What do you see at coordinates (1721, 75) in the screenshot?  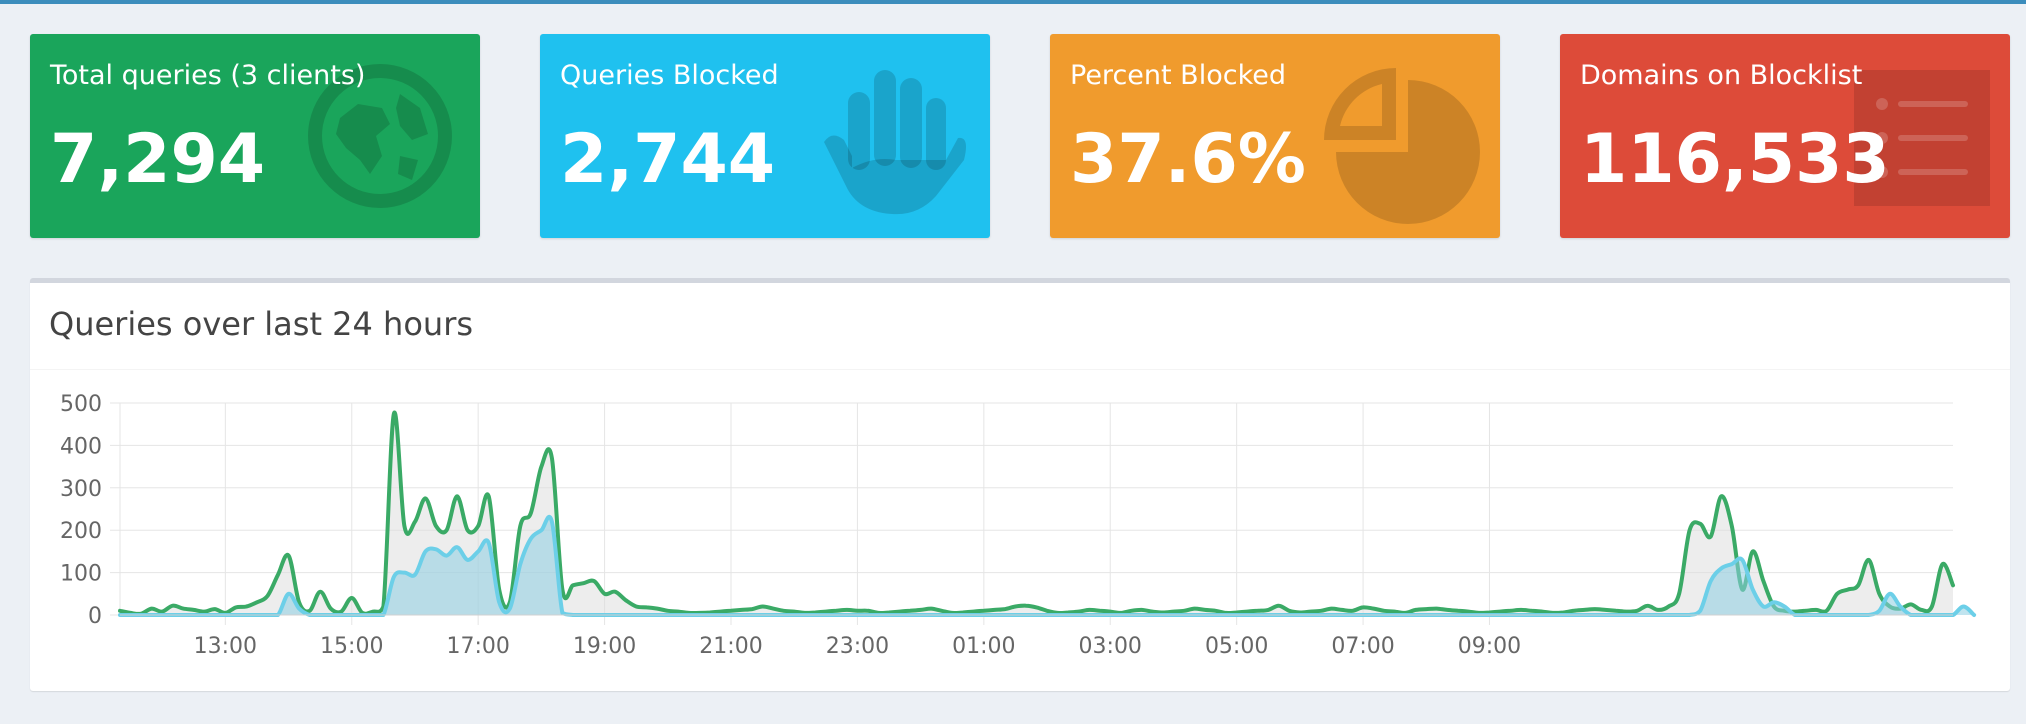 I see `stat-title: Domains on Blocklist` at bounding box center [1721, 75].